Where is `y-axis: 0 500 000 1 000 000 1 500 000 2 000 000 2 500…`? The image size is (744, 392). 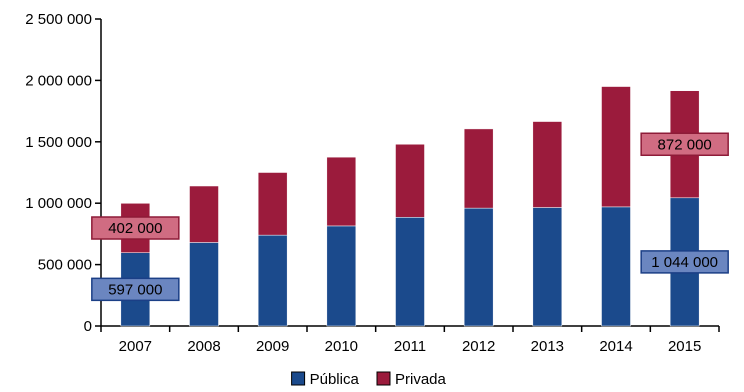 y-axis: 0 500 000 1 000 000 1 500 000 2 000 000 2 500… is located at coordinates (63, 173).